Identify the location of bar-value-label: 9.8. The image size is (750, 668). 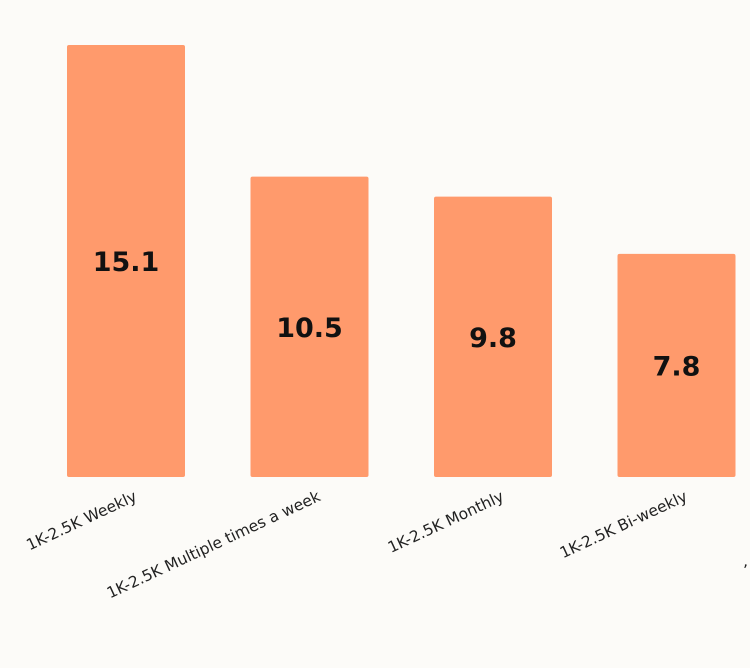
(493, 338).